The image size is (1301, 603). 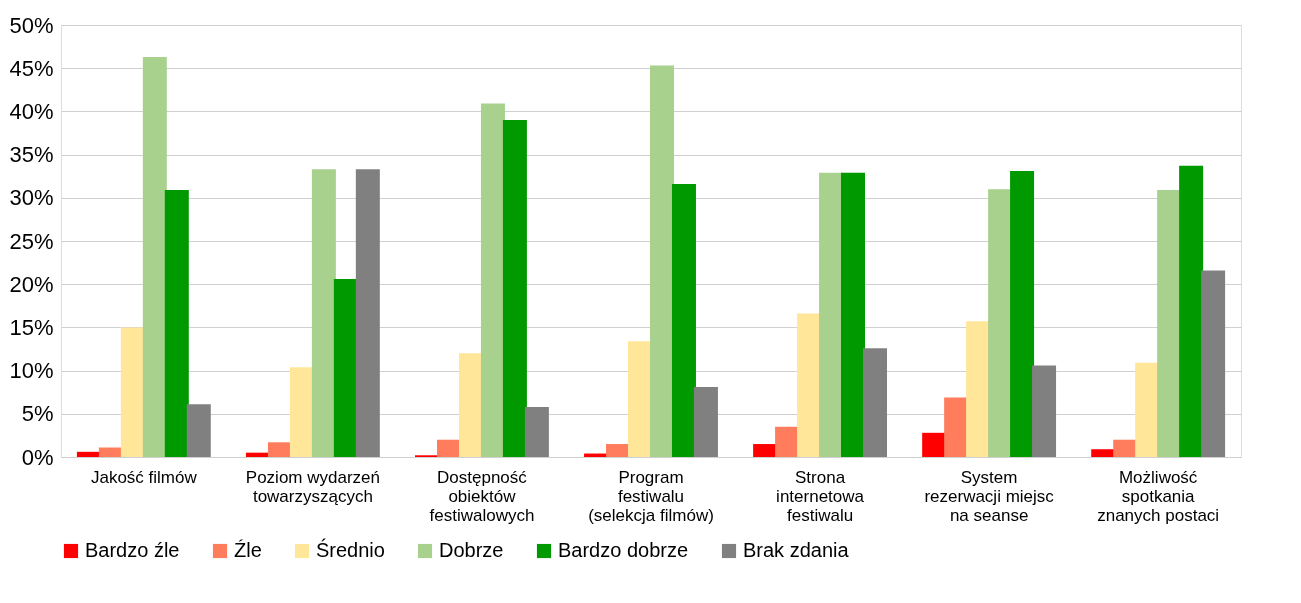 I want to click on x-tick-label: System rezerwacji miejsc na seanse, so click(x=989, y=496).